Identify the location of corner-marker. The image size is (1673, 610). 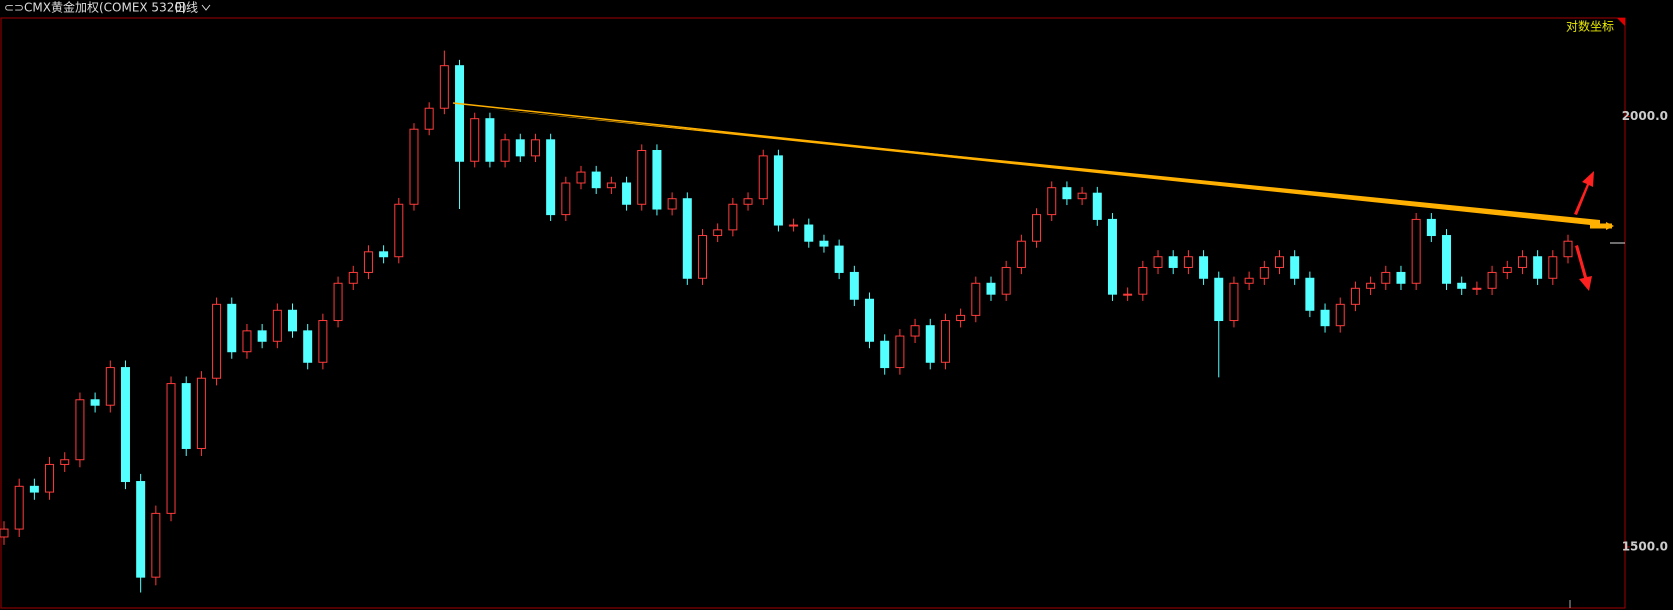
(1621, 22).